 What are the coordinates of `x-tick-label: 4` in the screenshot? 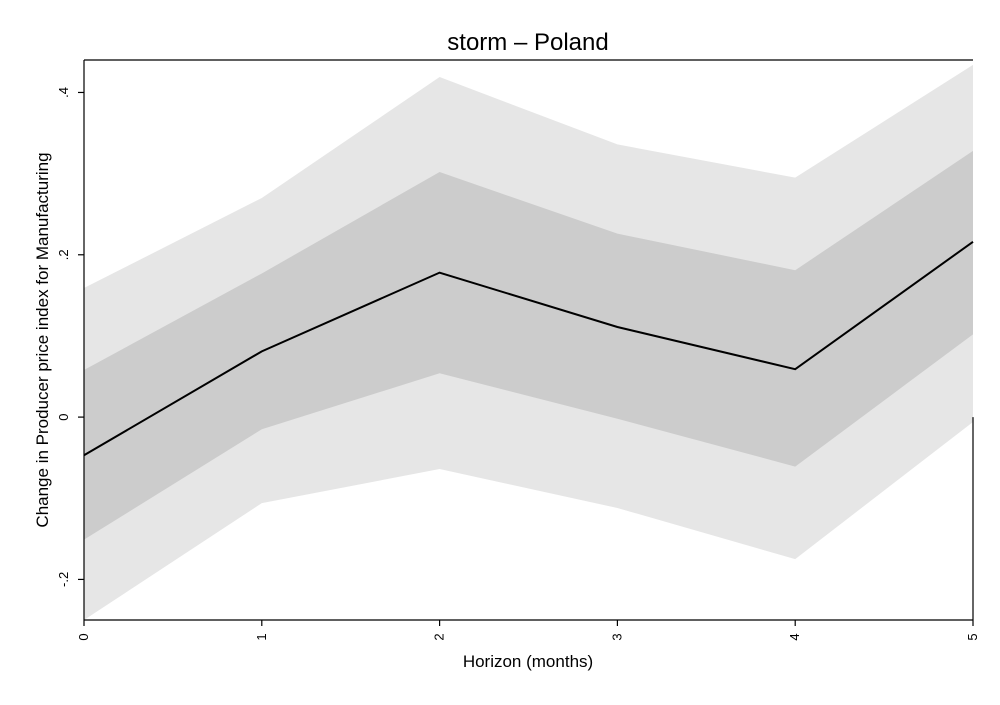 It's located at (794, 636).